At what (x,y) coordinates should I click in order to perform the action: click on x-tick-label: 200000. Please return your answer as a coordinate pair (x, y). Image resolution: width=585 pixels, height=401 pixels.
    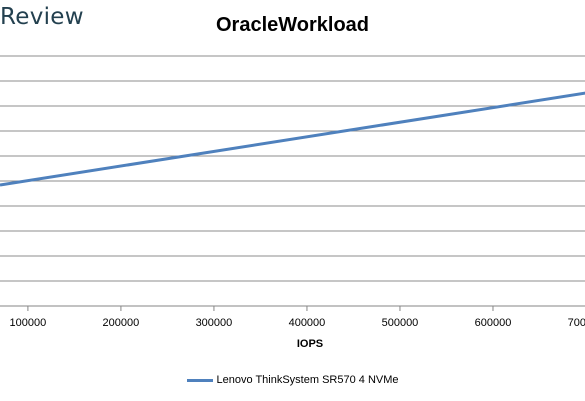
    Looking at the image, I should click on (121, 323).